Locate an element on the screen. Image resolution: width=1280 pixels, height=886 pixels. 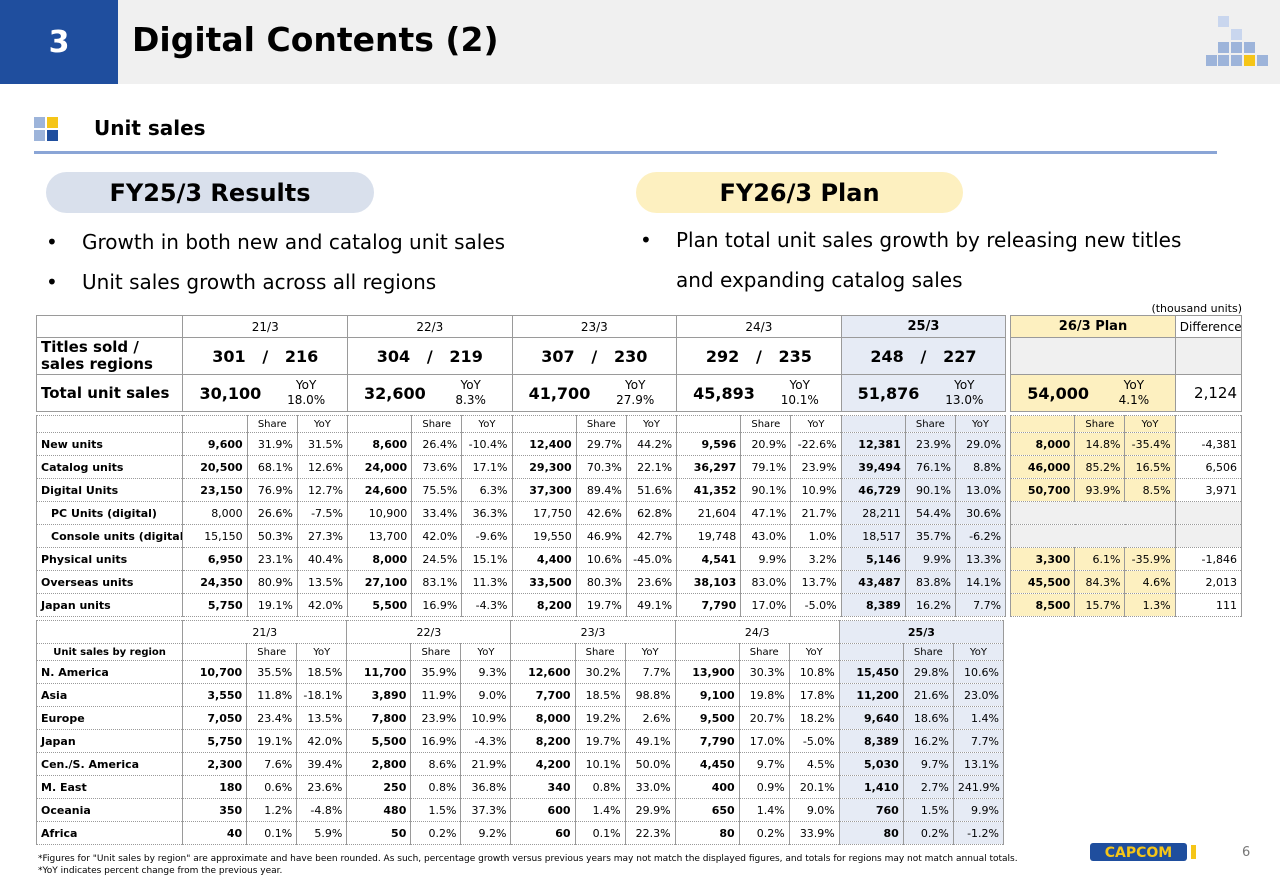
share-cell: 90.1% is located at coordinates (930, 490).